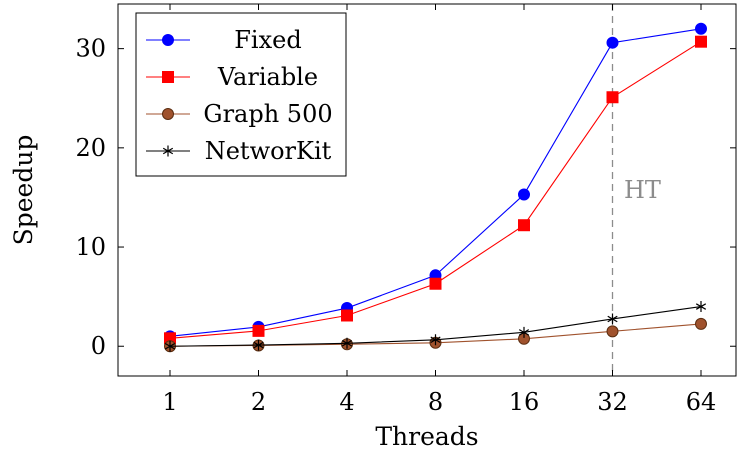 Image resolution: width=743 pixels, height=454 pixels. I want to click on y-tick-label: 20, so click(90, 148).